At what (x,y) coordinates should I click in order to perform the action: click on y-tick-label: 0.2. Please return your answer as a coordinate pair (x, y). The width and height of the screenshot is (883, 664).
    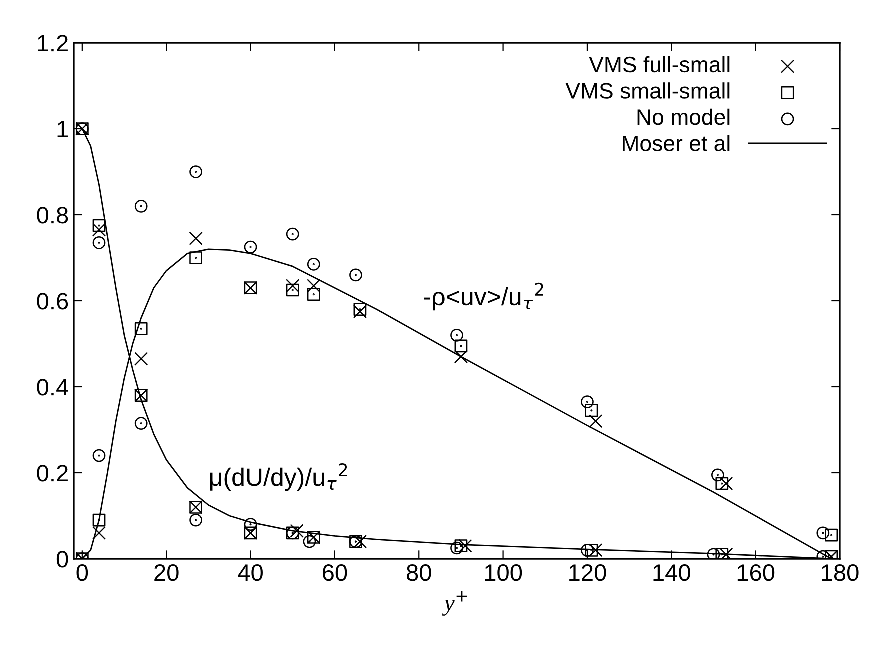
    Looking at the image, I should click on (52, 473).